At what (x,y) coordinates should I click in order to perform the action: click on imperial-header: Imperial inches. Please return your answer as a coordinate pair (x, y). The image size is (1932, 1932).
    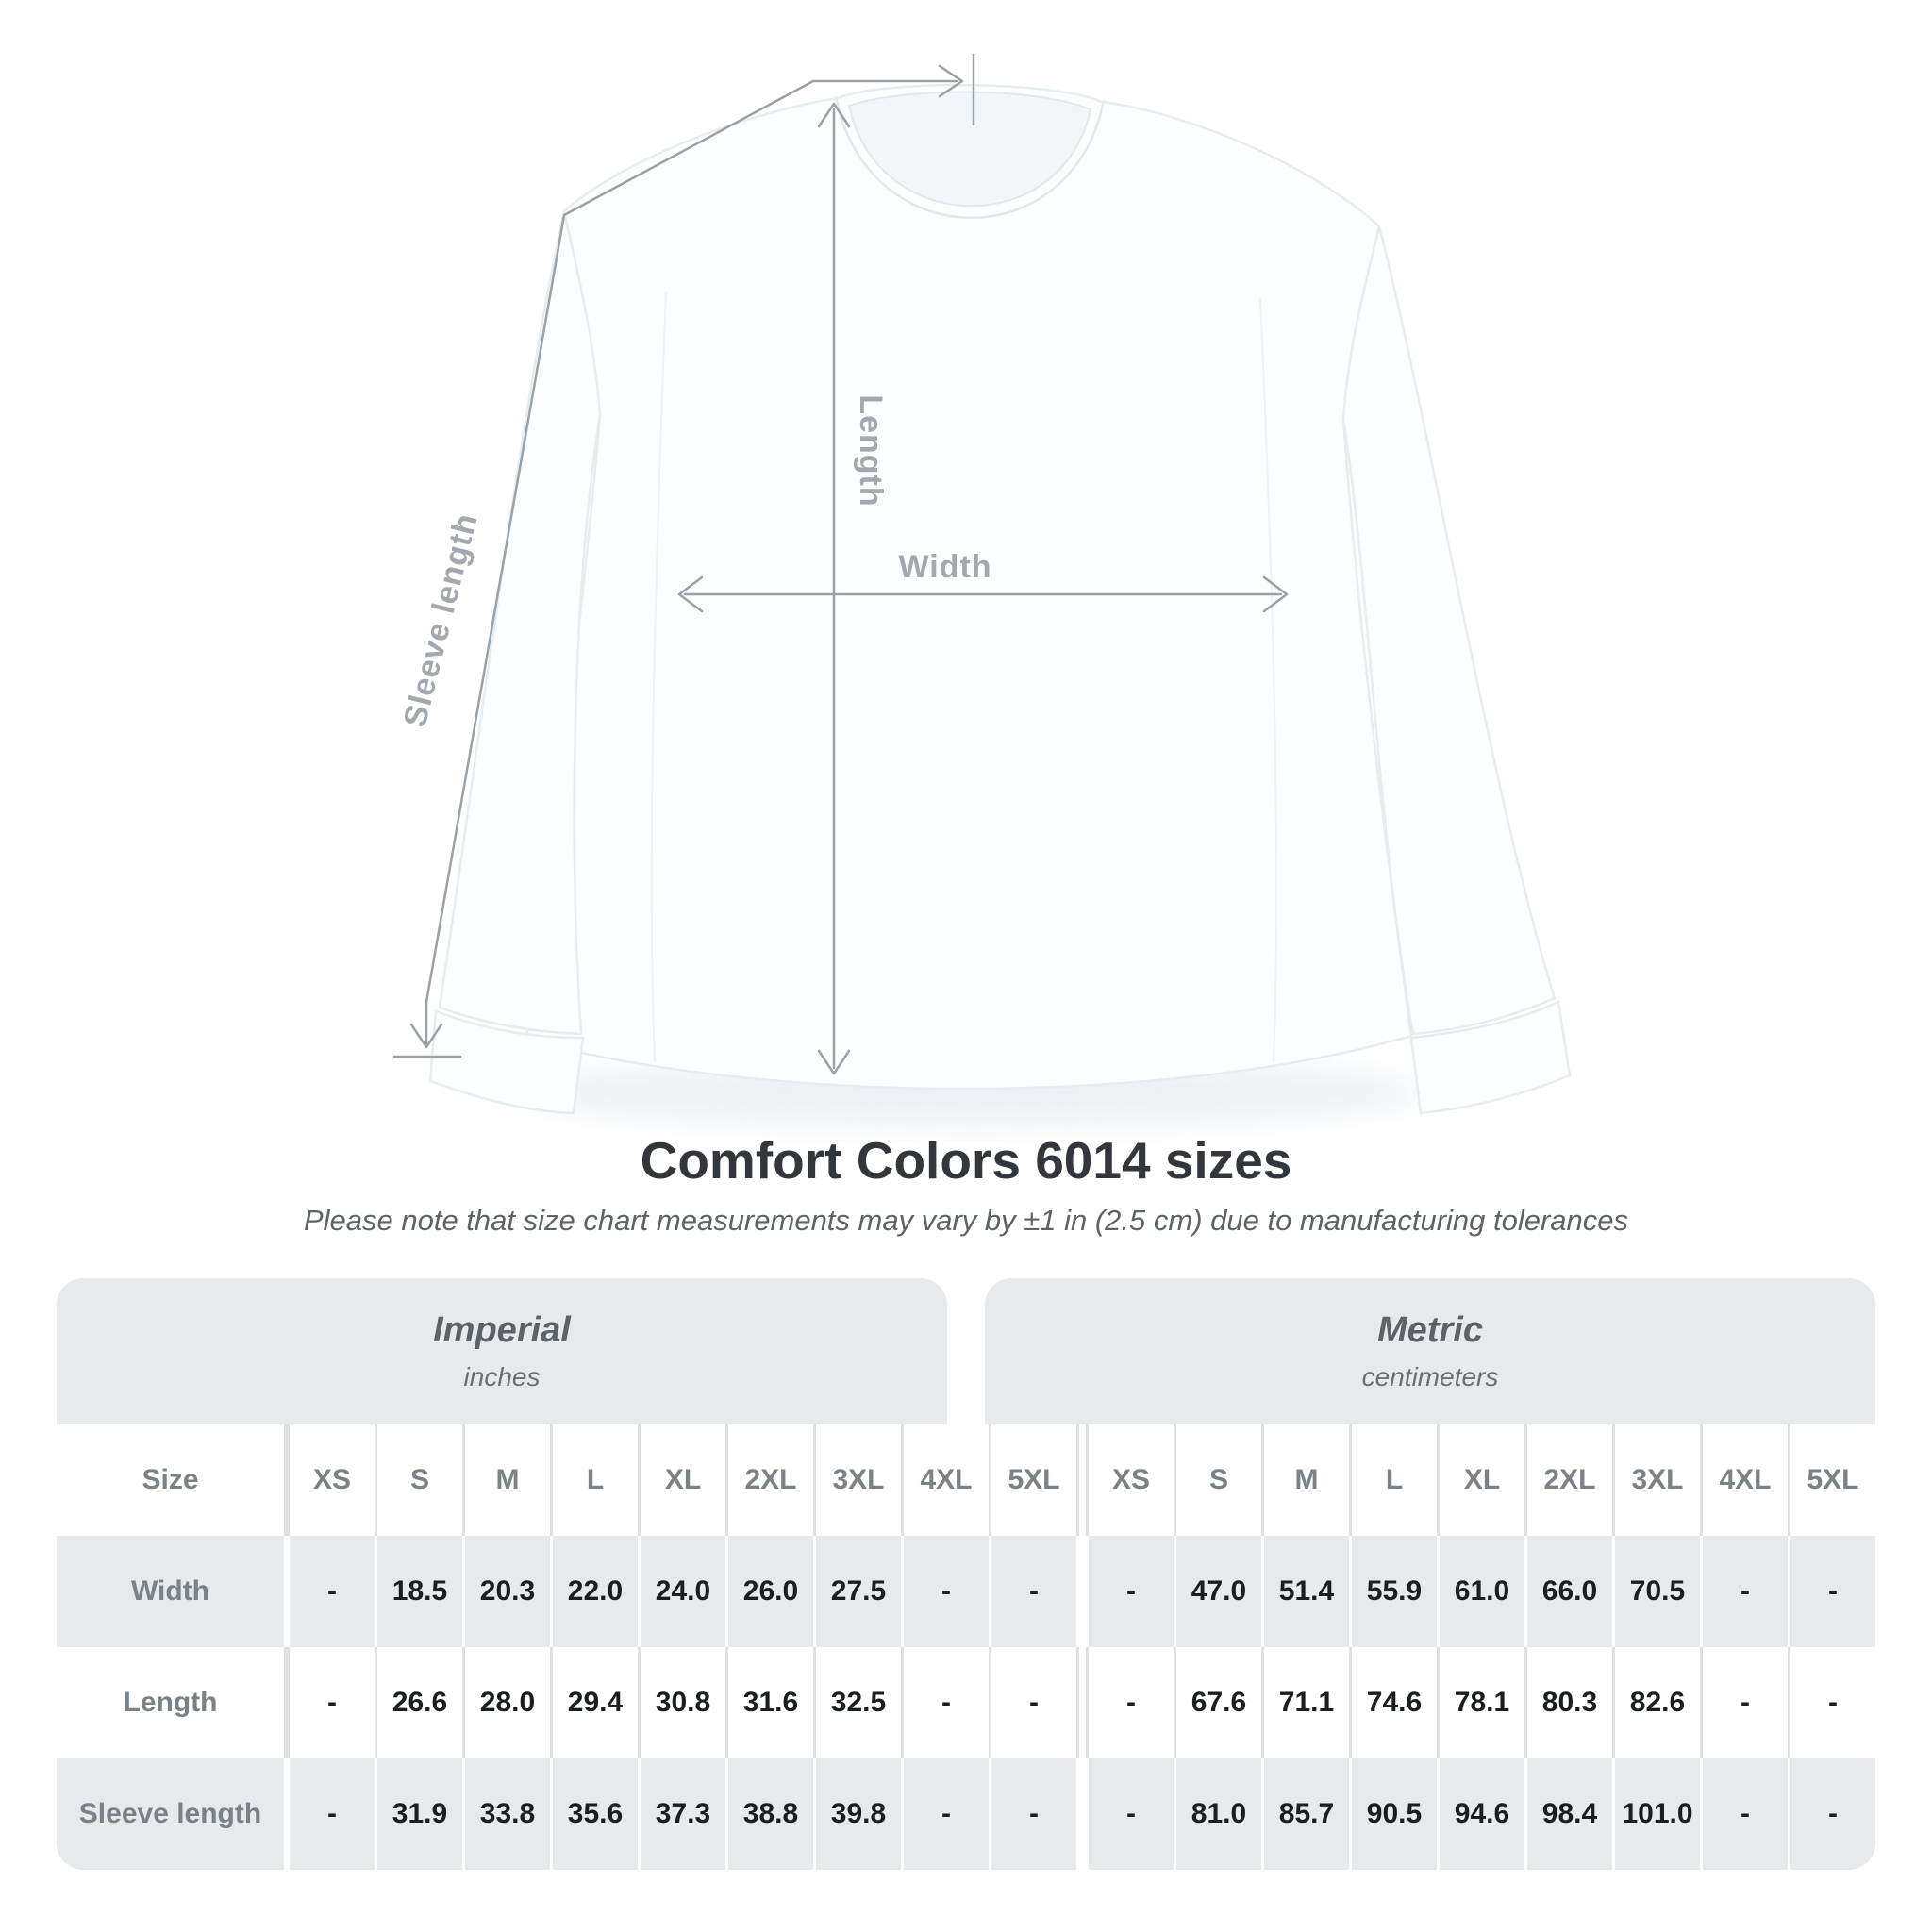
    Looking at the image, I should click on (502, 1351).